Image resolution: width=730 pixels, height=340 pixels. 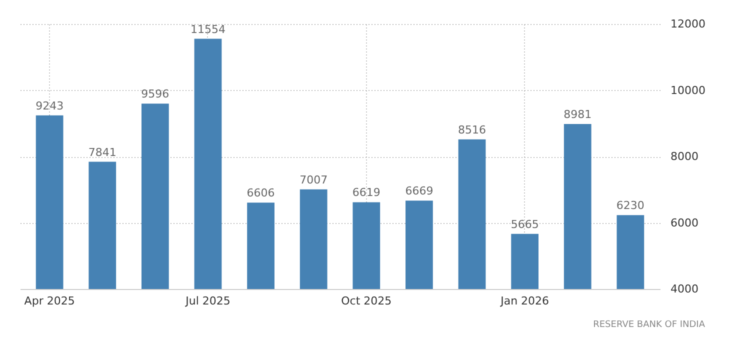 I want to click on data-label: 7007, so click(x=314, y=179).